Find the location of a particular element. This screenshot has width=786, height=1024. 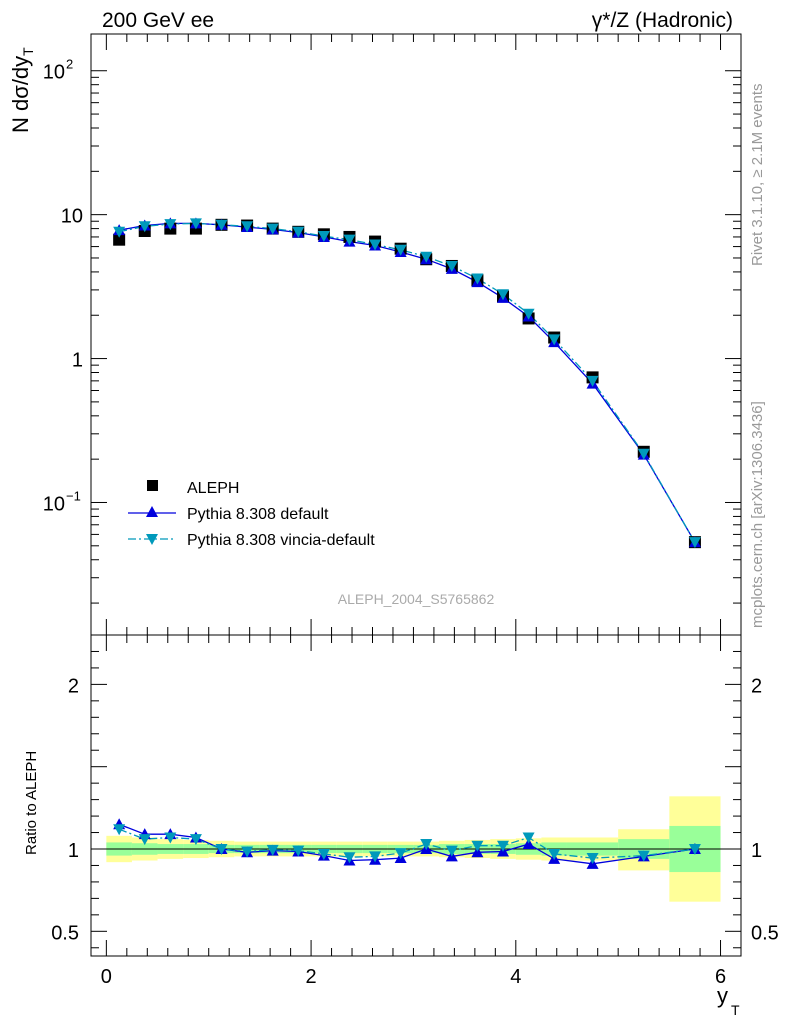

main-y-tick-label-exponent: −1 is located at coordinates (73, 495).